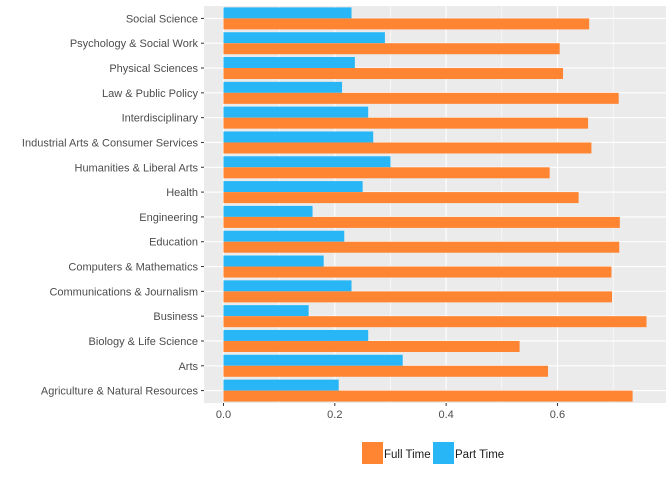  Describe the element at coordinates (123, 292) in the screenshot. I see `y-tick-label: Communications & Journalism` at that location.